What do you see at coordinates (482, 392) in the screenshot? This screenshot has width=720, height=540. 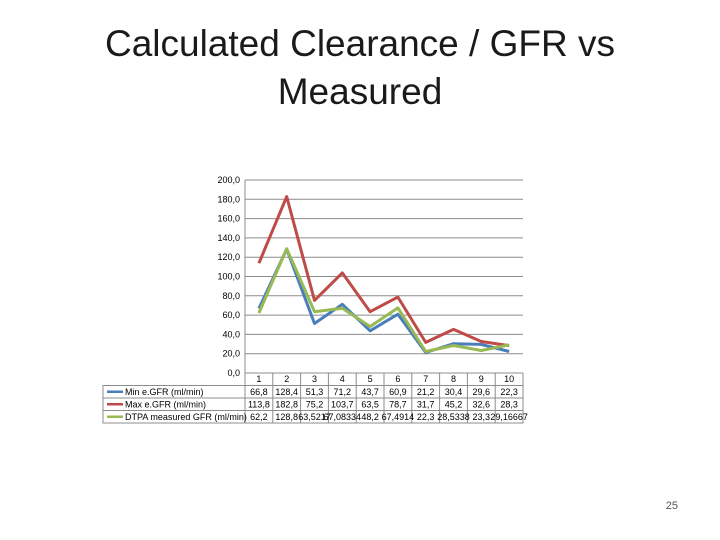 I see `data-value-label: 29,6` at bounding box center [482, 392].